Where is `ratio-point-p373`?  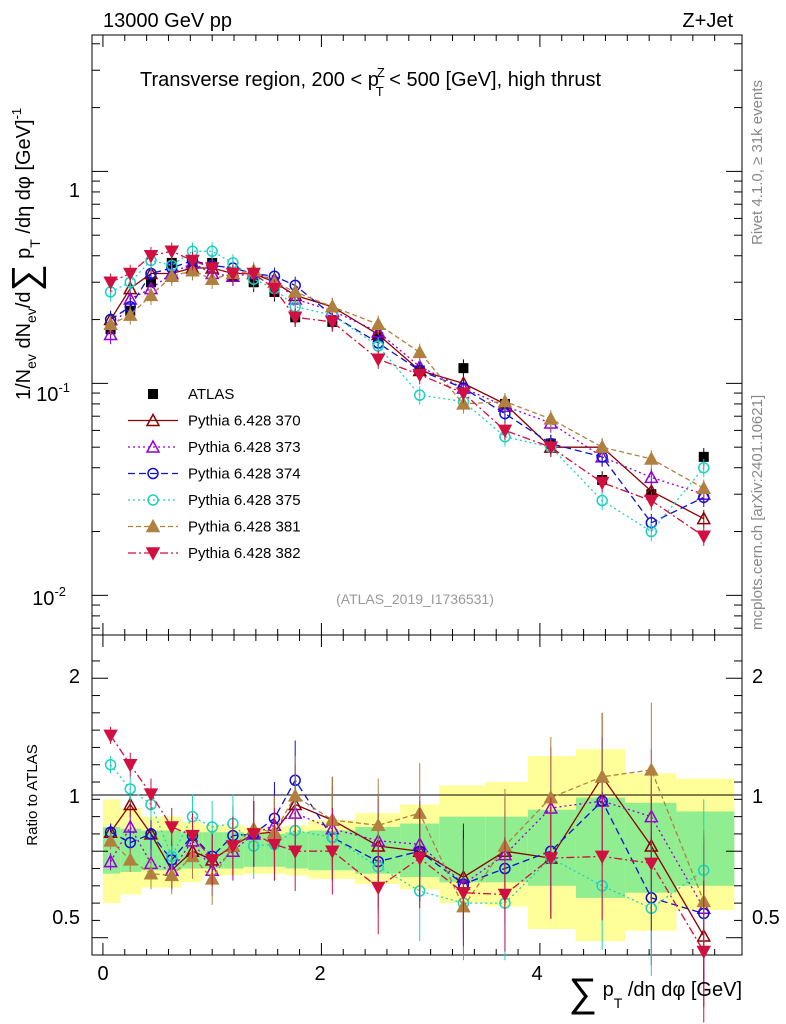
ratio-point-p373 is located at coordinates (110, 861).